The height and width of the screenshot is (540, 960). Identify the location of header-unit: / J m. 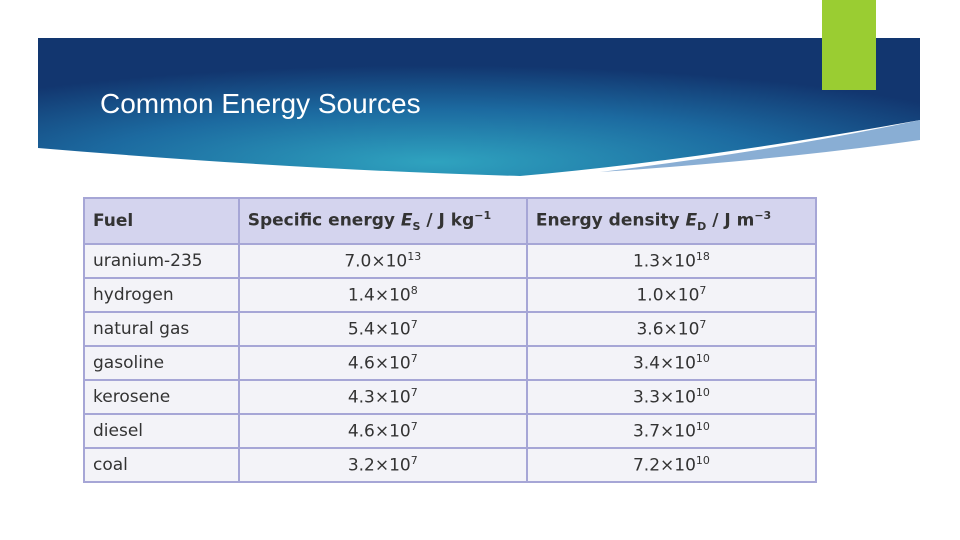
(730, 220).